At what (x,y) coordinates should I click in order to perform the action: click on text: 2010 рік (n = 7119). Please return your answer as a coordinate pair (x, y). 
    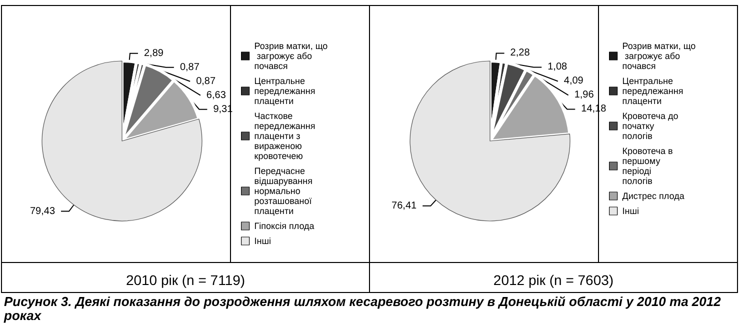
    Looking at the image, I should click on (186, 280).